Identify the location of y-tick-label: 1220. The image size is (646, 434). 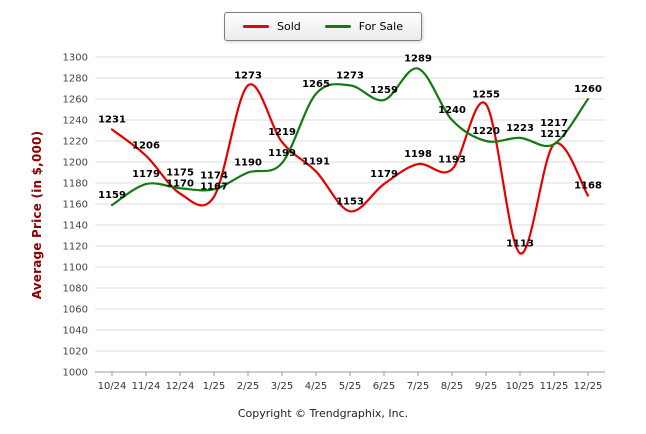
(75, 142).